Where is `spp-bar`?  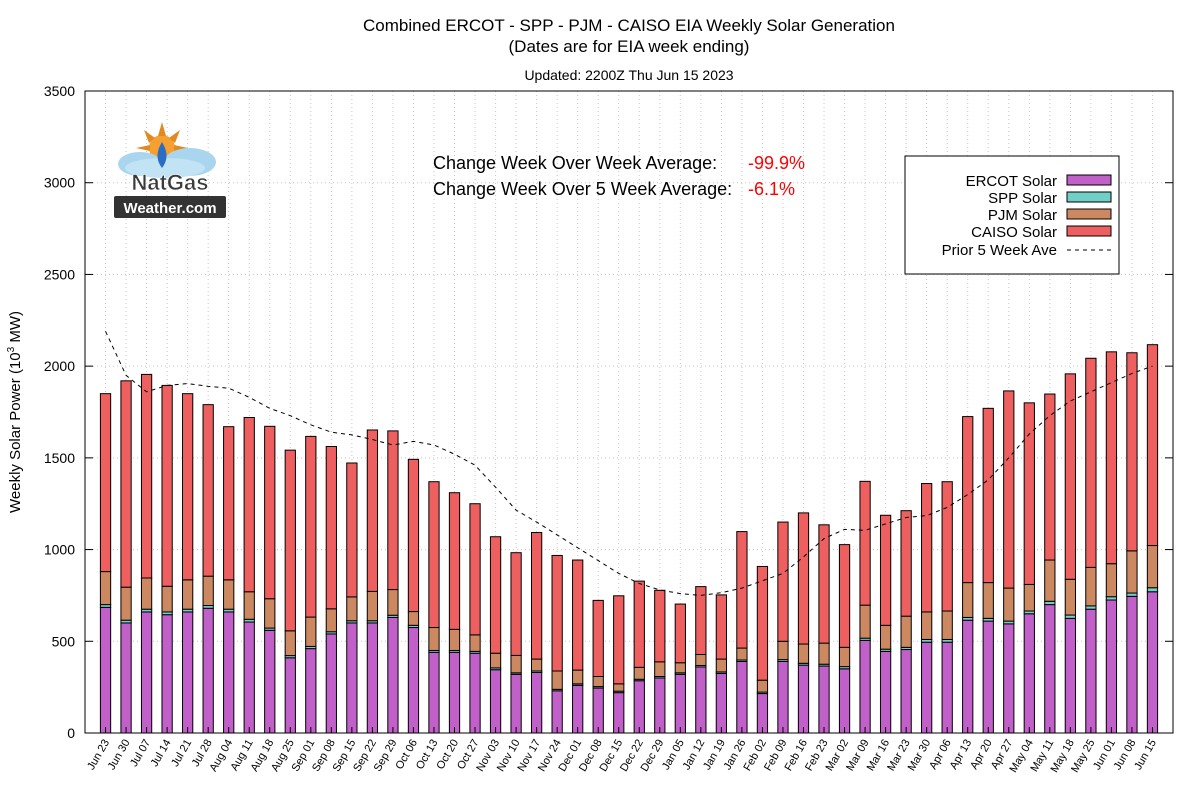 spp-bar is located at coordinates (1152, 590).